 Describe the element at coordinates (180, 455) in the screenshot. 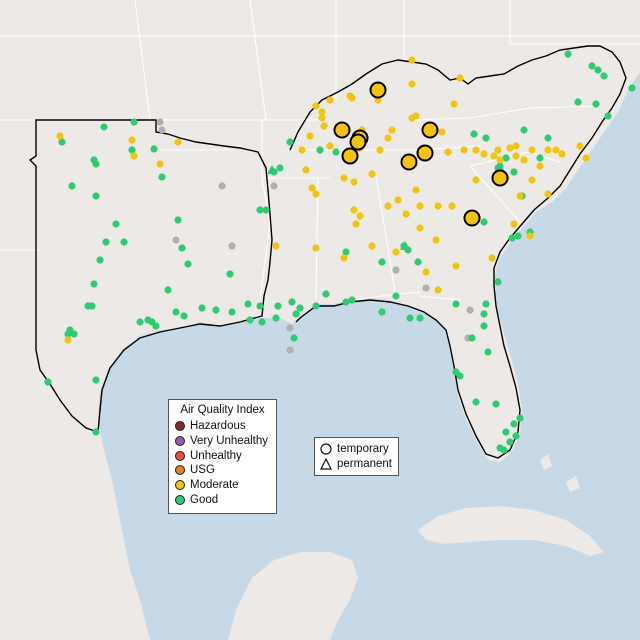

I see `legend-swatch-unhealthy` at that location.